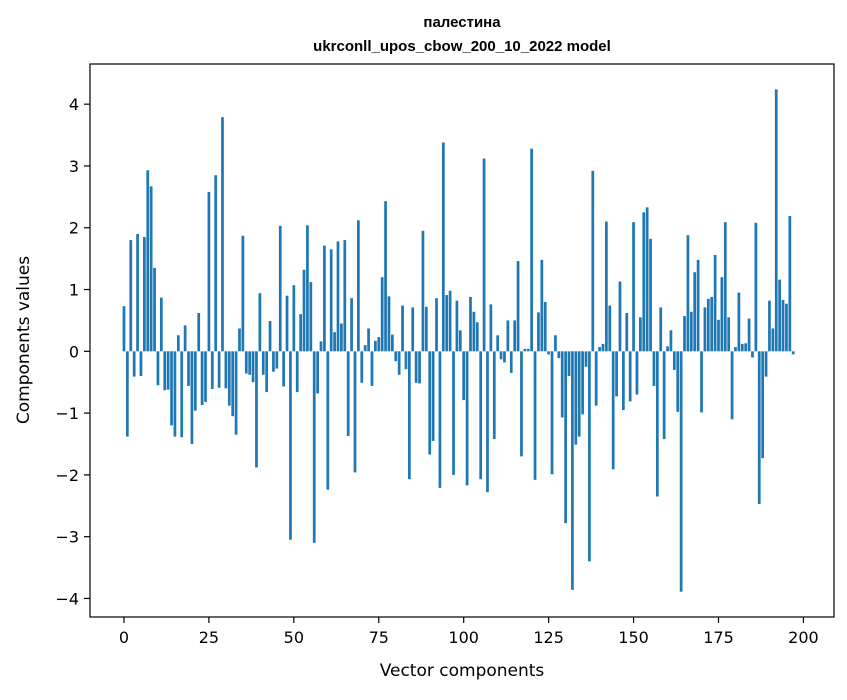 This screenshot has width=847, height=700. I want to click on x-tick-label: 150, so click(633, 637).